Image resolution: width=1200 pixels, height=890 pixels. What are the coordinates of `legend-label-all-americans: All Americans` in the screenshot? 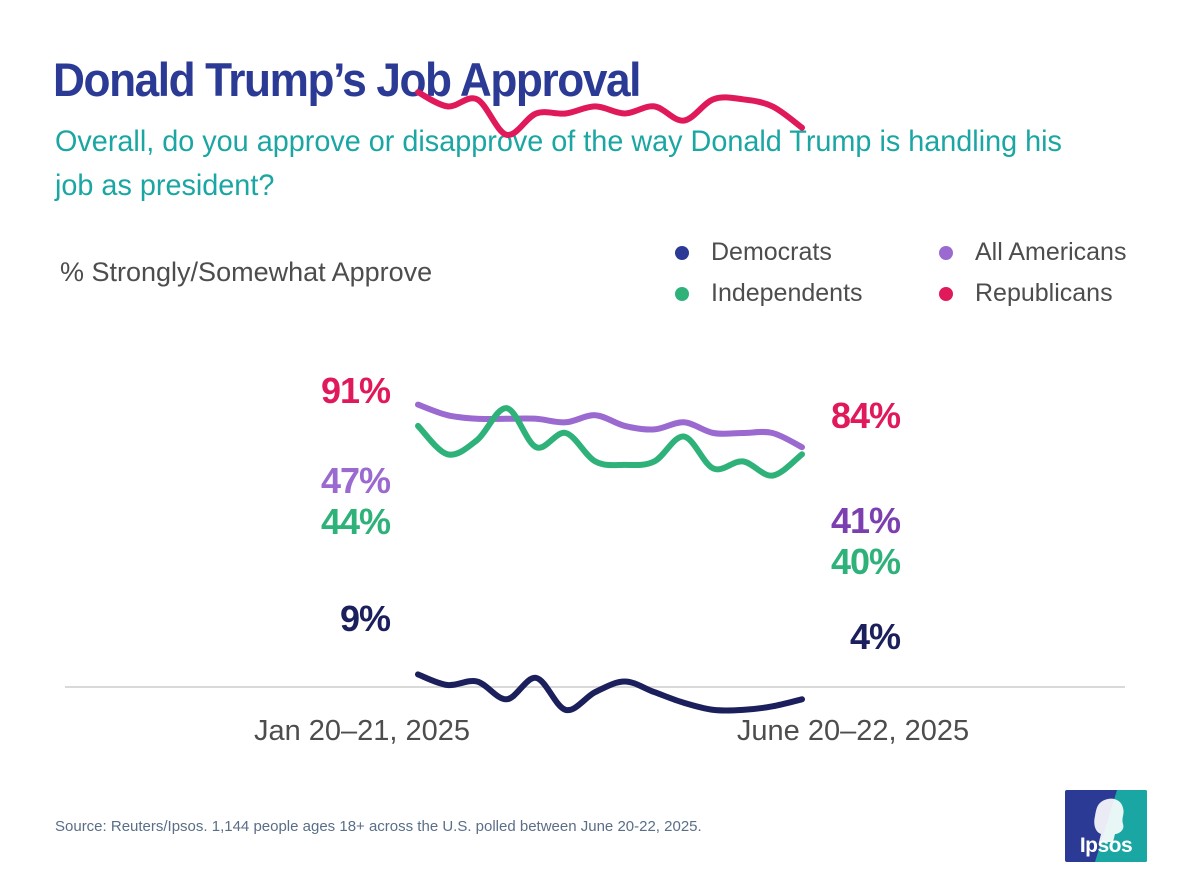 It's located at (1051, 252).